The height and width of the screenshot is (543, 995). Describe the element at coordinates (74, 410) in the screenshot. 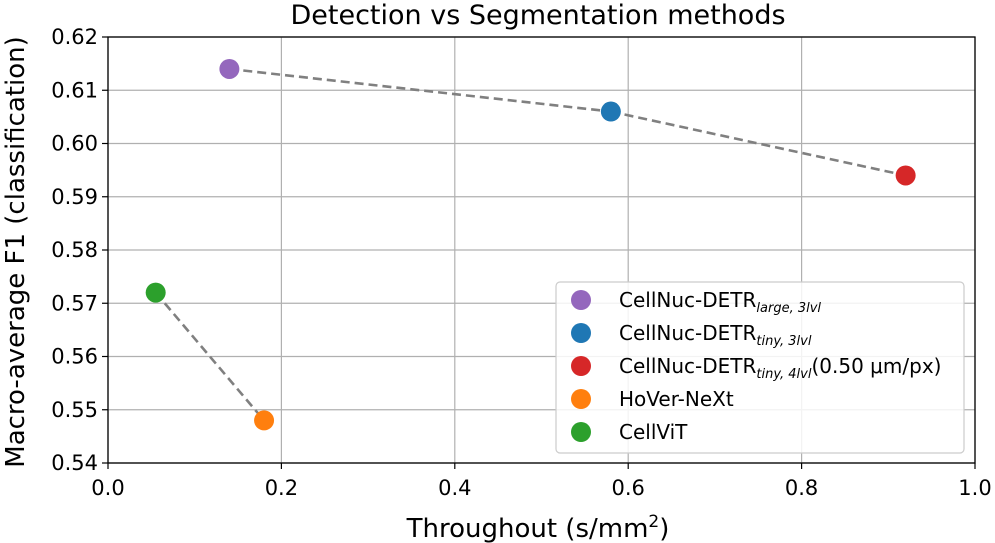

I see `y-tick-label: 0.55` at that location.